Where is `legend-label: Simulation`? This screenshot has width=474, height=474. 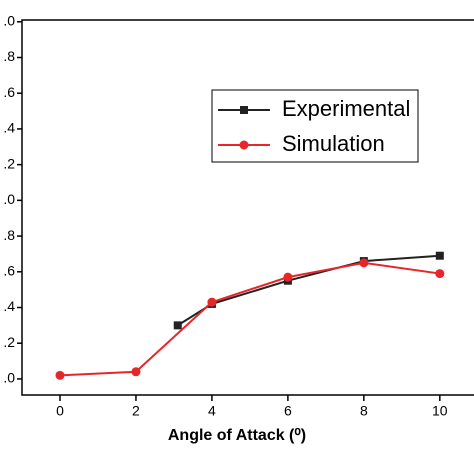 legend-label: Simulation is located at coordinates (333, 143).